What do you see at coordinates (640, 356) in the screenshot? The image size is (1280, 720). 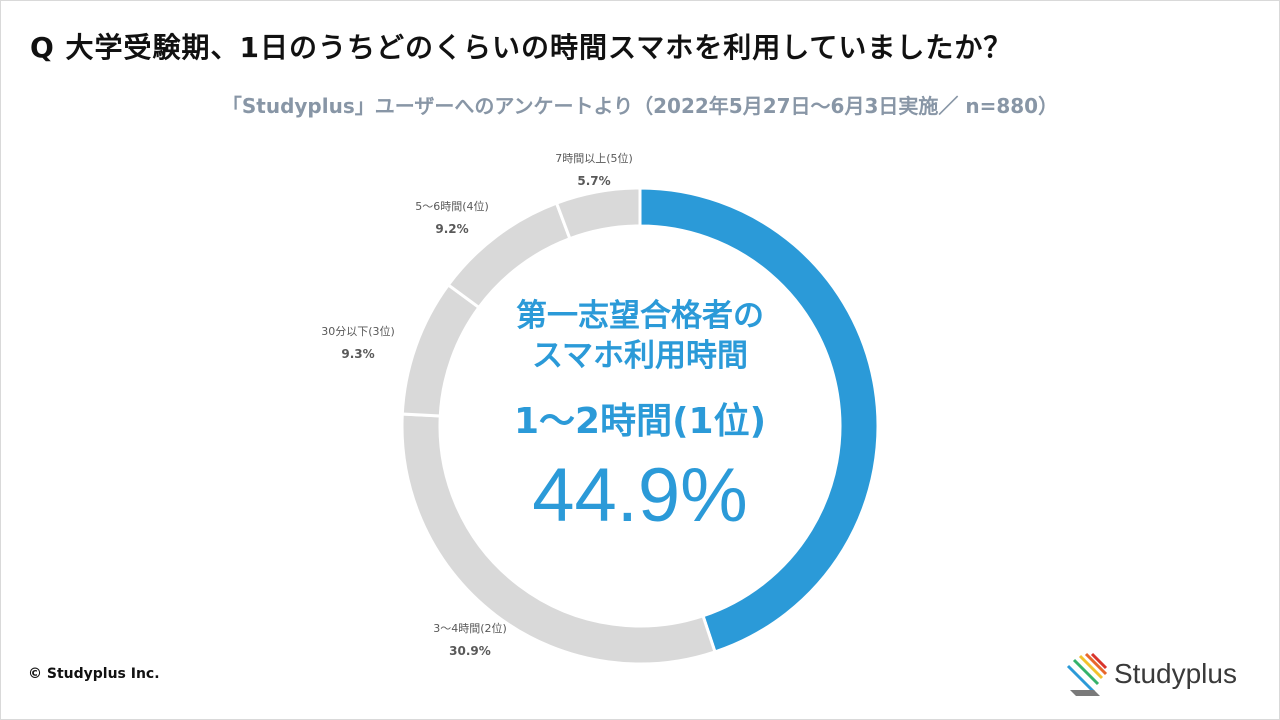 I see `center-title-line2: スマホ利用時間` at bounding box center [640, 356].